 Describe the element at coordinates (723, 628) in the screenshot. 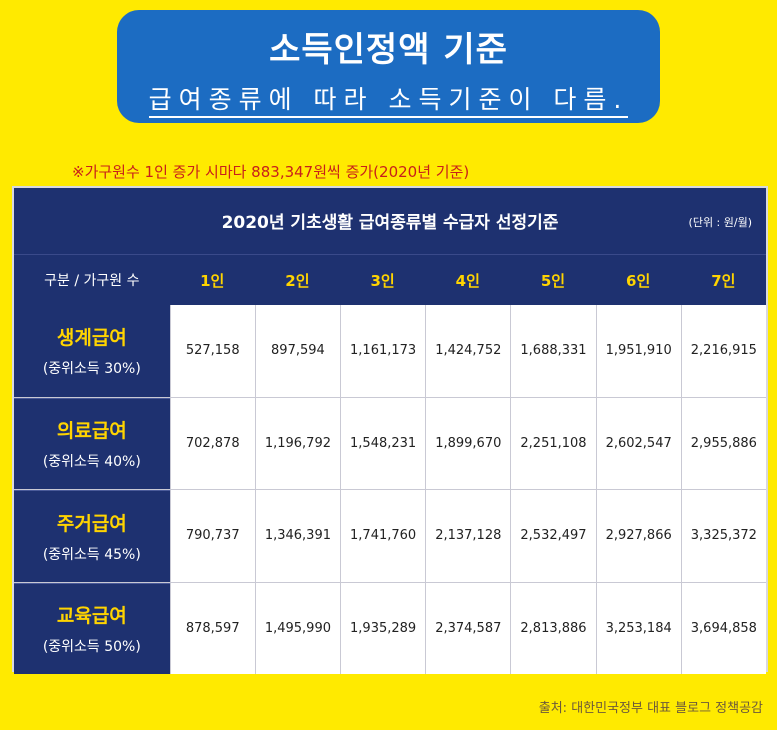

I see `table-cell: 3,694,858` at that location.